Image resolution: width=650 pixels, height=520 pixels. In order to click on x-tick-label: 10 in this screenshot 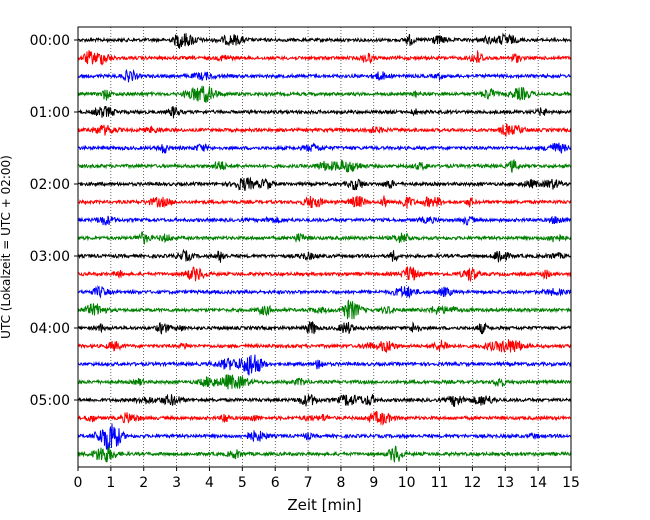, I will do `click(407, 483)`.